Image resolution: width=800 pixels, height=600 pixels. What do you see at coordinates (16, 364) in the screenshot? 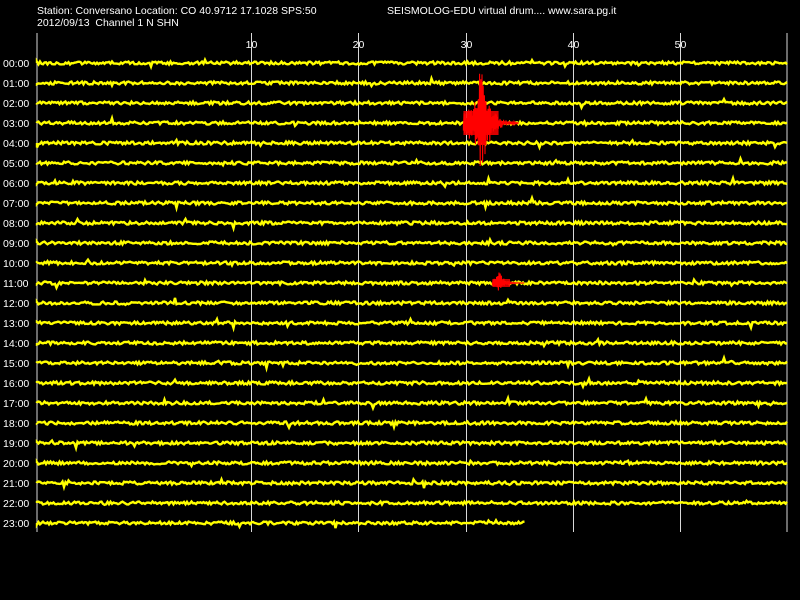
I see `row-label-1500: 15:00` at bounding box center [16, 364].